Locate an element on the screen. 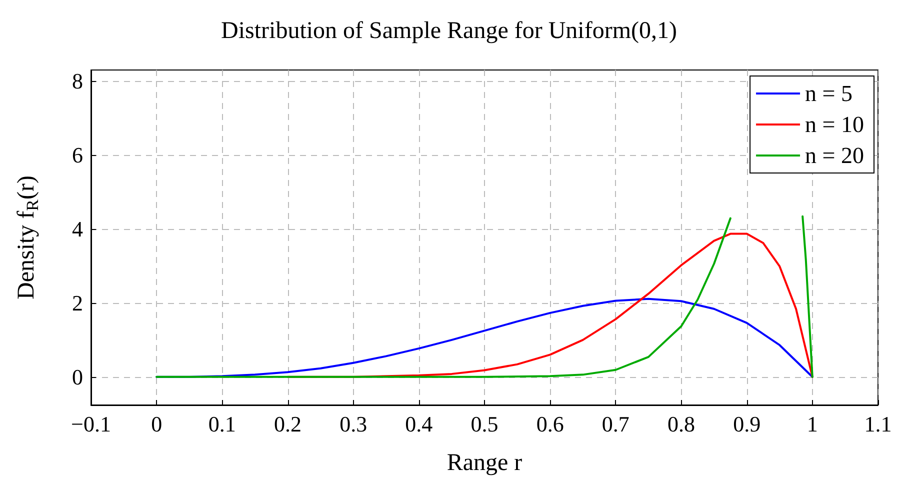 The width and height of the screenshot is (898, 486). y-tick-label: 6 is located at coordinates (77, 155).